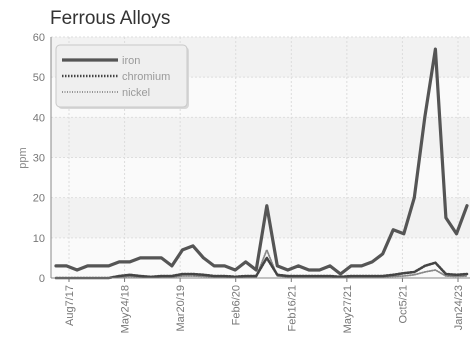 The height and width of the screenshot is (343, 473). What do you see at coordinates (39, 239) in the screenshot?
I see `y-tick-label: 10` at bounding box center [39, 239].